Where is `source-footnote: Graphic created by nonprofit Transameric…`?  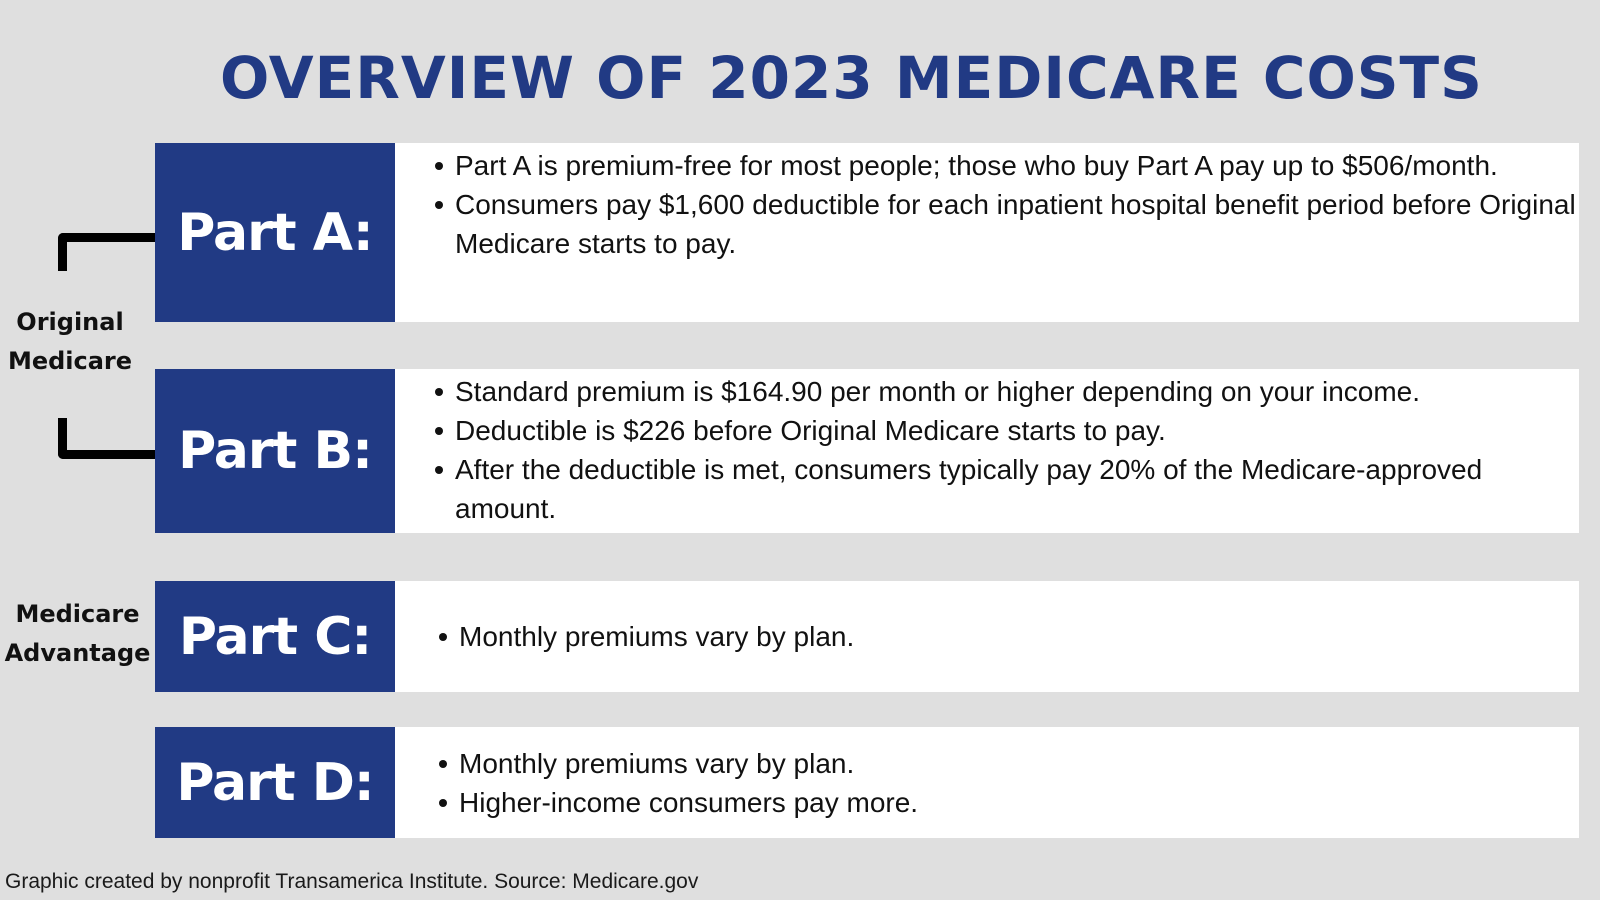 source-footnote: Graphic created by nonprofit Transameric… is located at coordinates (352, 881).